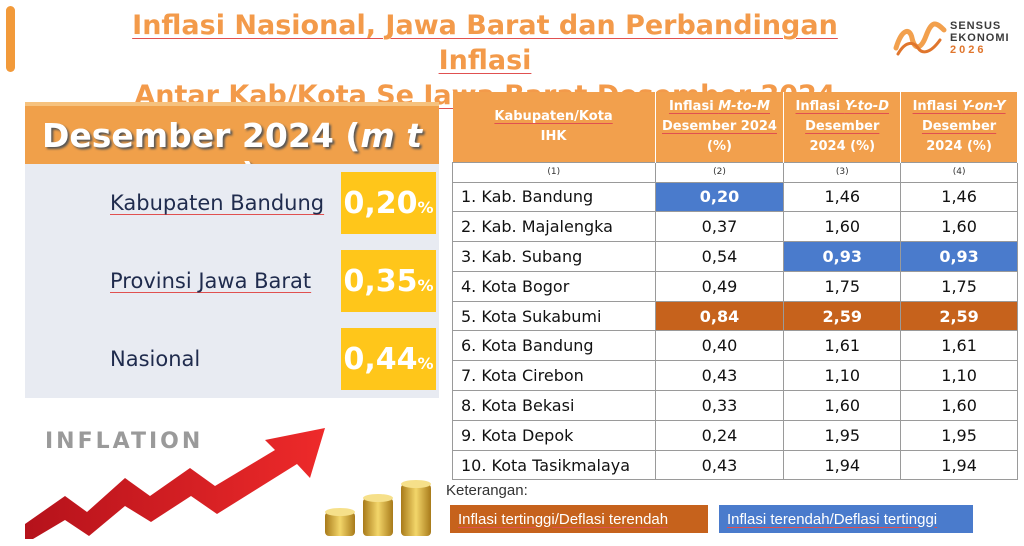  What do you see at coordinates (980, 38) in the screenshot?
I see `logo-line-2: EKONOMI` at bounding box center [980, 38].